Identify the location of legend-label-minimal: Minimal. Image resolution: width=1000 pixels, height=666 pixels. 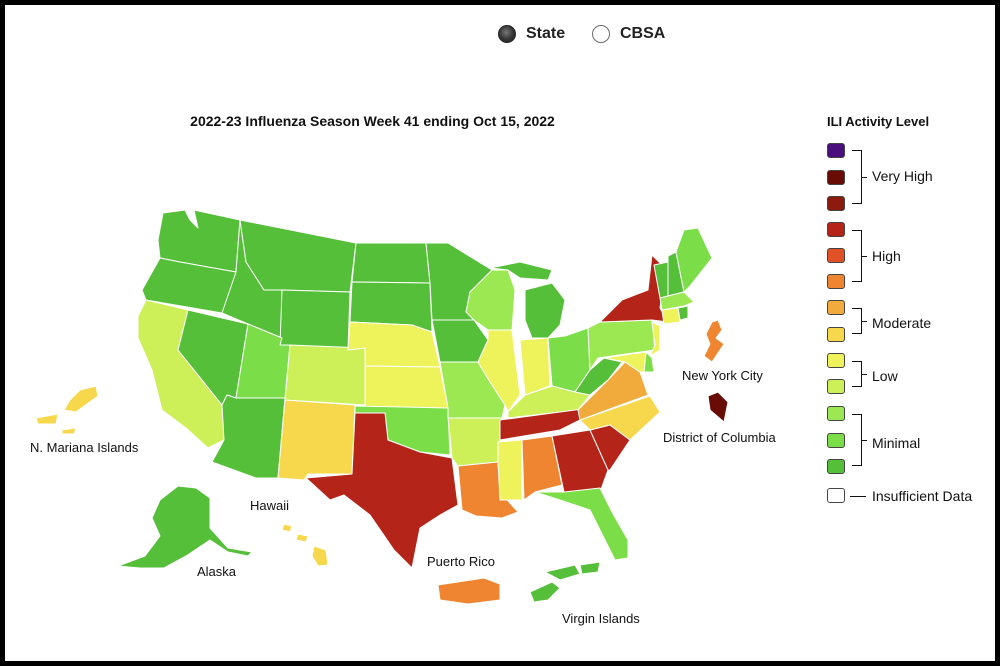
(896, 443).